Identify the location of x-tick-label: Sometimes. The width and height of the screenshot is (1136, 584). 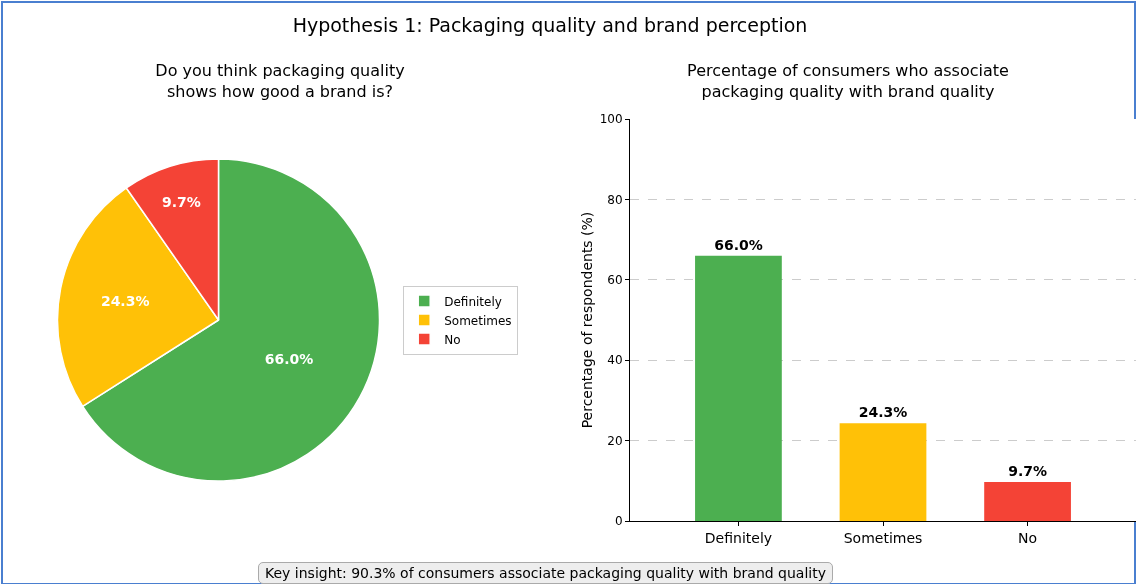
(883, 537).